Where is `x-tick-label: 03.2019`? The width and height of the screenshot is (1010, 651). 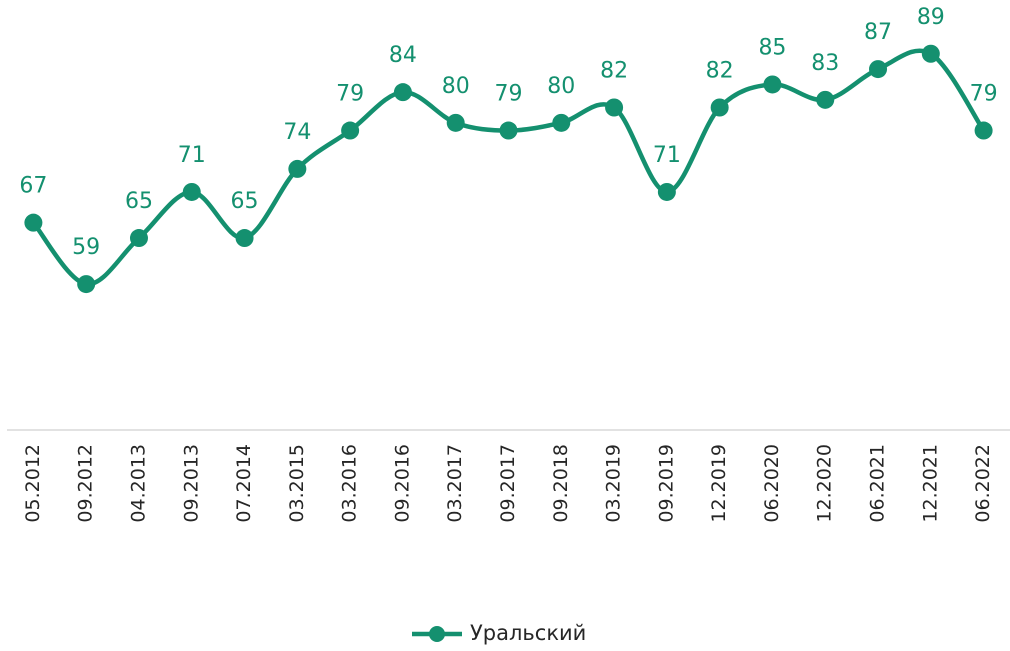 x-tick-label: 03.2019 is located at coordinates (614, 483).